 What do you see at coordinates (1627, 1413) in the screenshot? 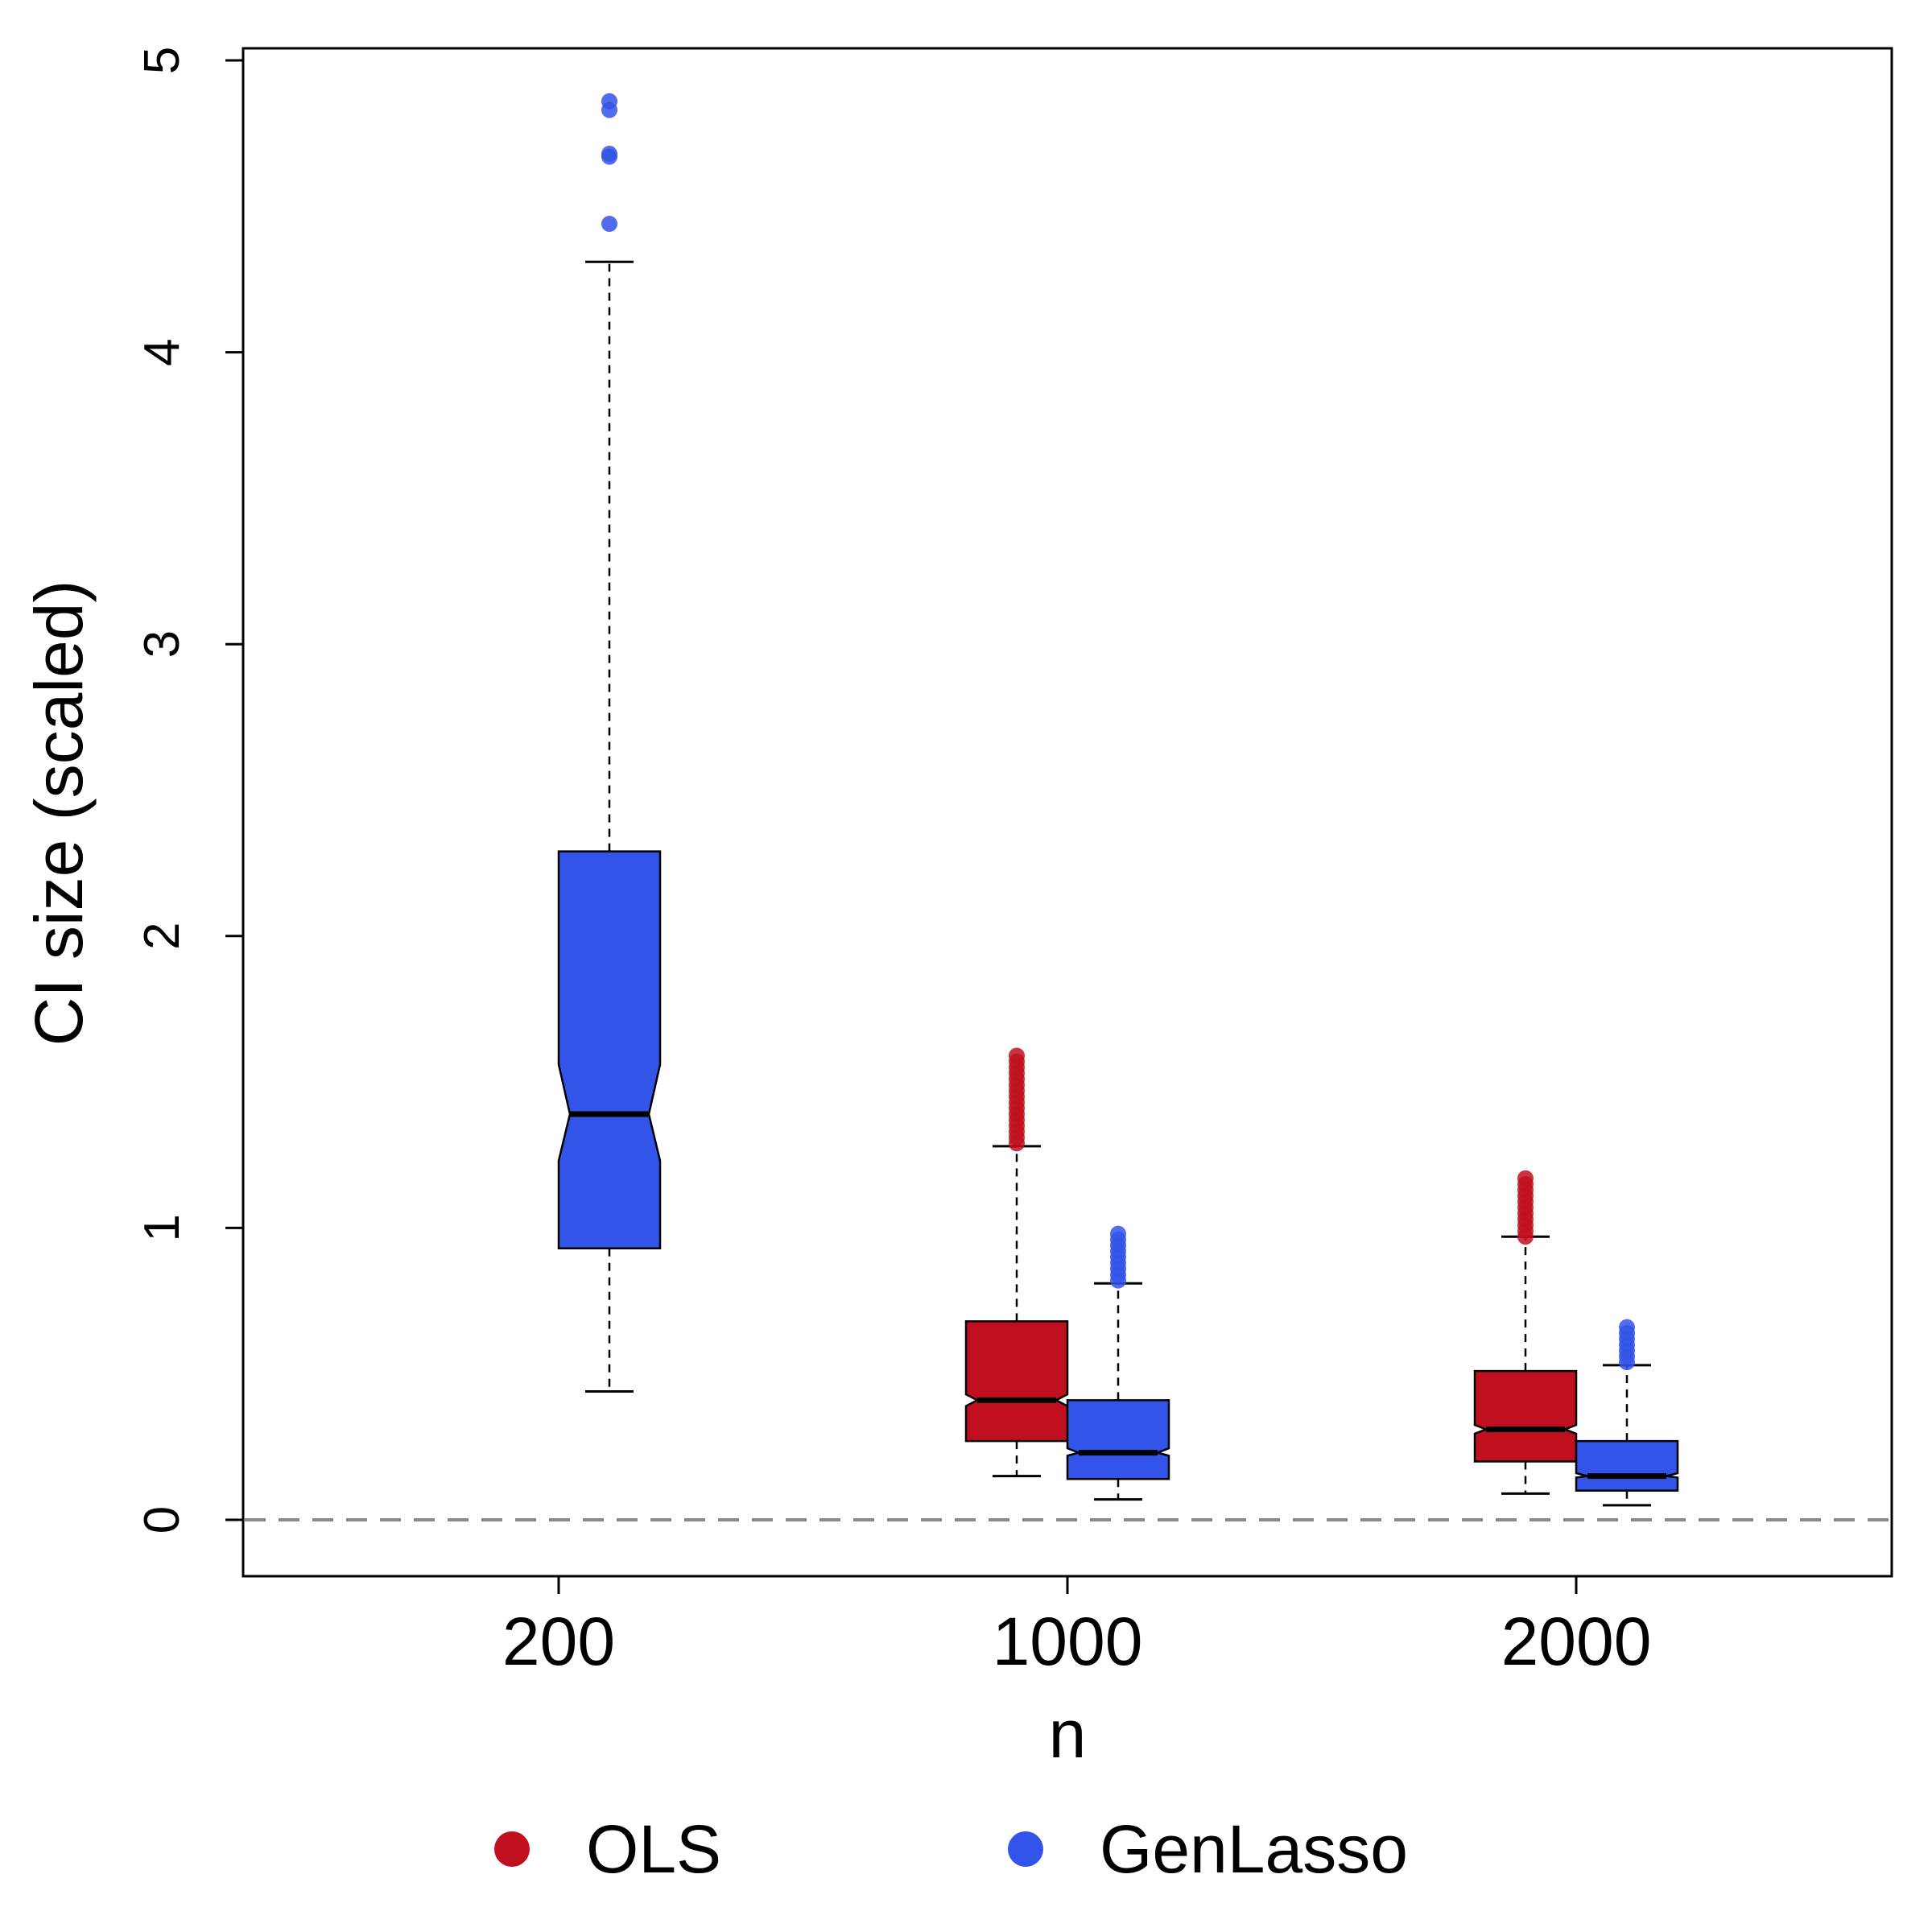
I see `box-genlasso-2000` at bounding box center [1627, 1413].